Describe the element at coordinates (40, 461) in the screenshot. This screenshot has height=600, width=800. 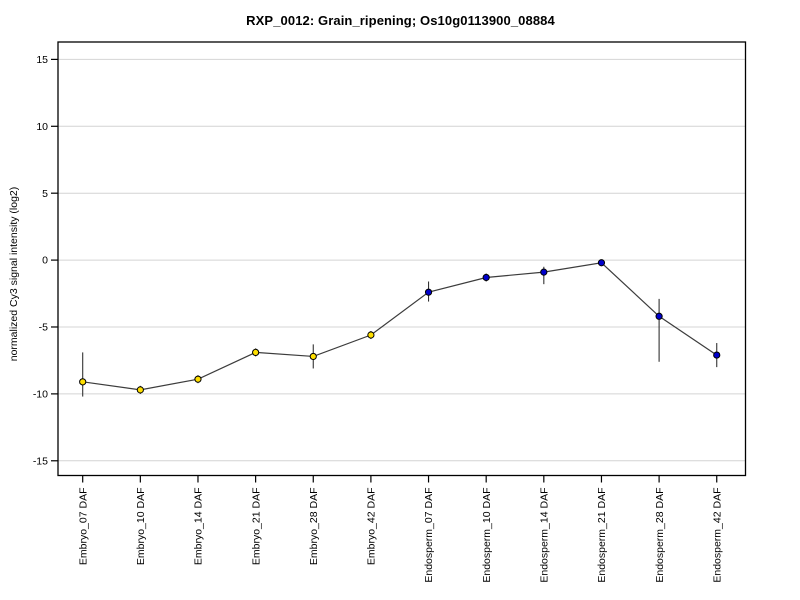
I see `y-tick-label: -15` at that location.